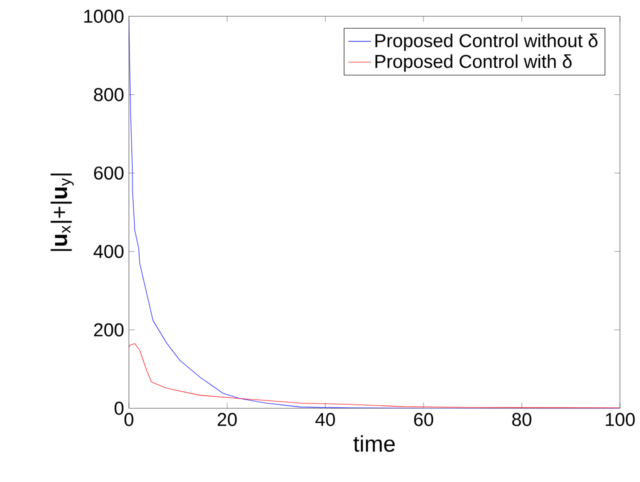  Describe the element at coordinates (325, 419) in the screenshot. I see `x-tick-label: 40` at that location.